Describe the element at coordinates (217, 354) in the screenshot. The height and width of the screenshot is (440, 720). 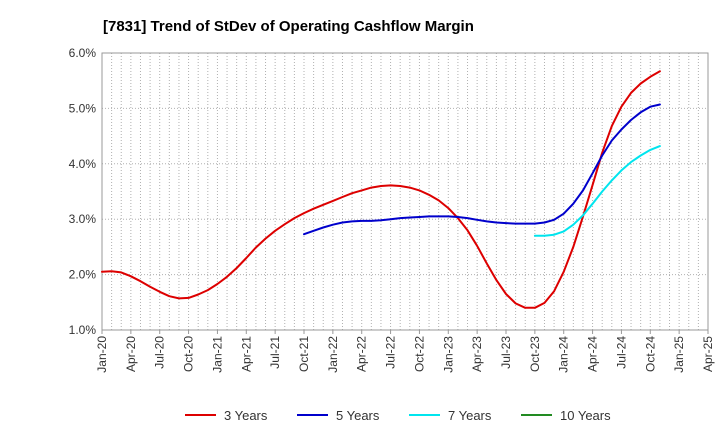
I see `x-tick-label: Jan-21` at that location.